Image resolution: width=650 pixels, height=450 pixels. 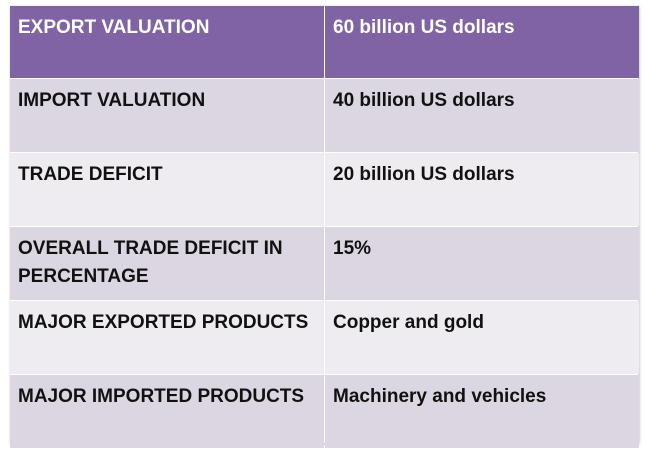 What do you see at coordinates (167, 189) in the screenshot?
I see `row-trade-deficit-label: TRADE DEFICIT` at bounding box center [167, 189].